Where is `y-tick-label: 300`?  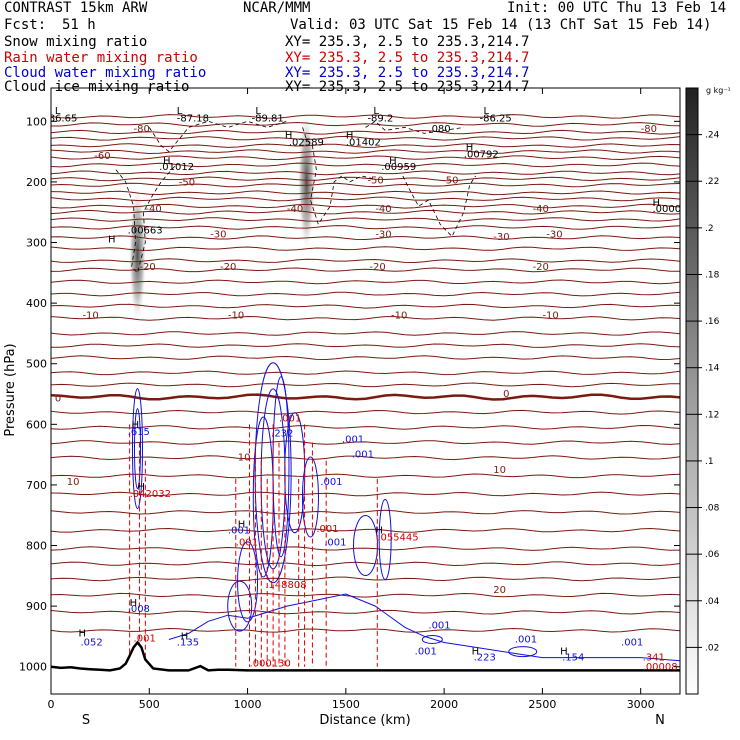
y-tick-label: 300 is located at coordinates (36, 243).